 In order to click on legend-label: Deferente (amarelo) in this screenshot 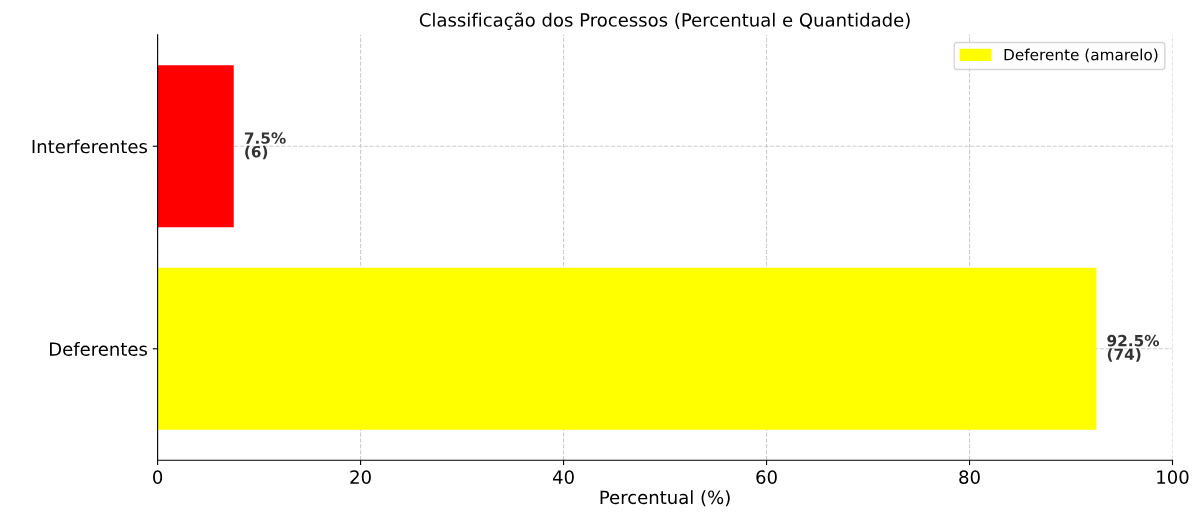, I will do `click(1081, 55)`.